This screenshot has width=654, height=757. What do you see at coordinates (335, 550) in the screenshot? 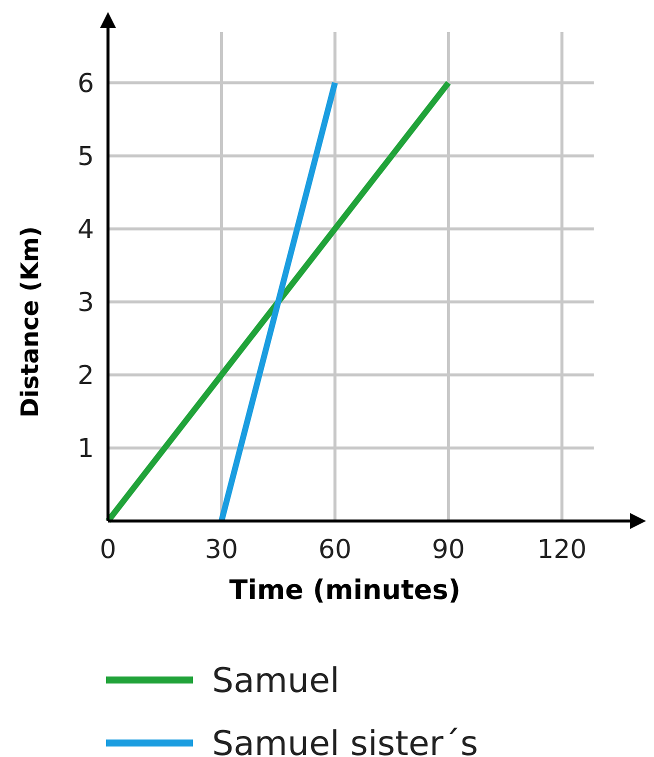
I see `x-tick-label: 60` at bounding box center [335, 550].